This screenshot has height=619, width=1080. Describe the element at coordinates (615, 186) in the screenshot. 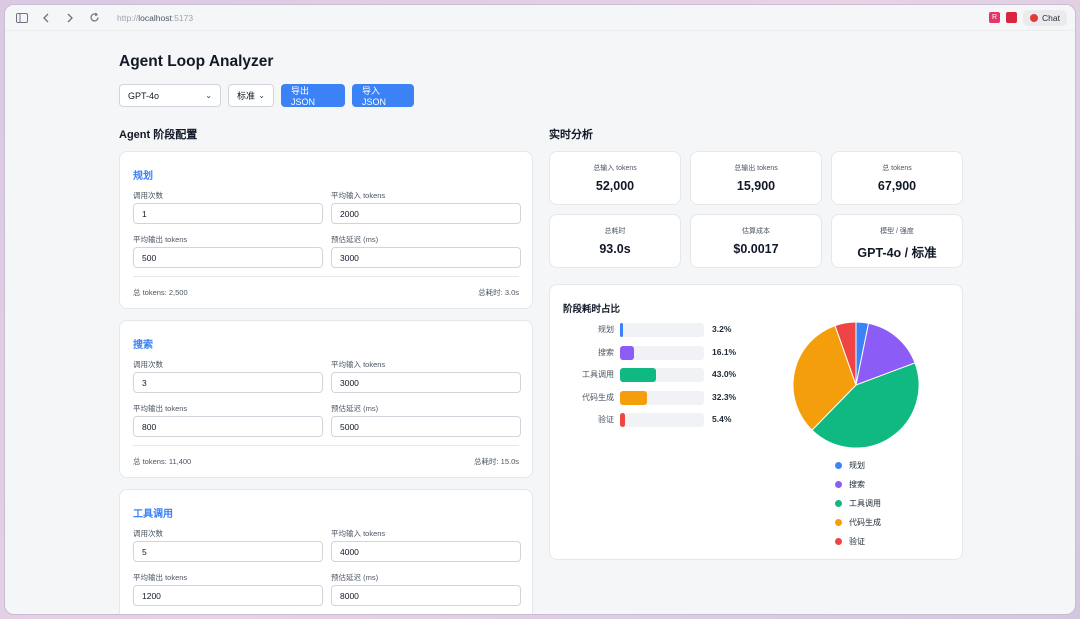

I see `metric-value: 52,000` at that location.